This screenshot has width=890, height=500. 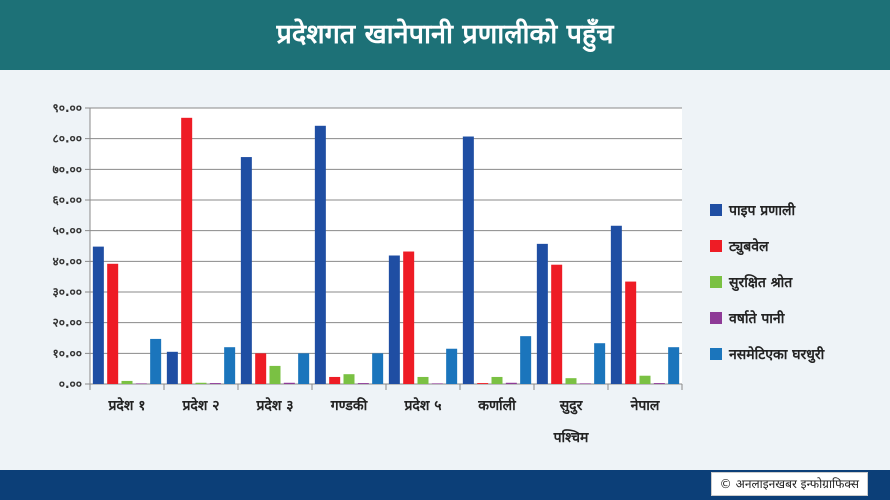 What do you see at coordinates (67, 108) in the screenshot?
I see `y-tick-label: ९०.००` at bounding box center [67, 108].